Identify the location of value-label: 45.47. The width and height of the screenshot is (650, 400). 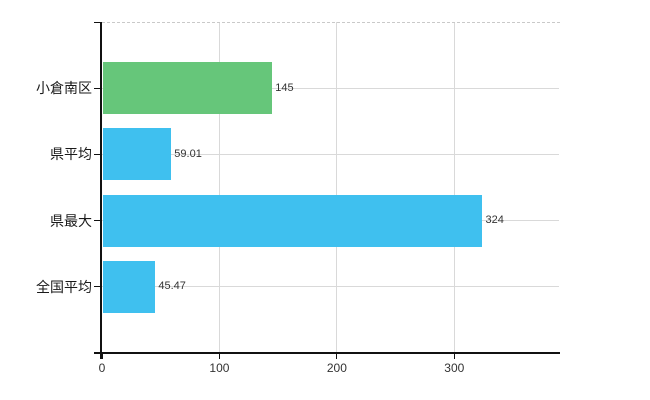
(172, 286).